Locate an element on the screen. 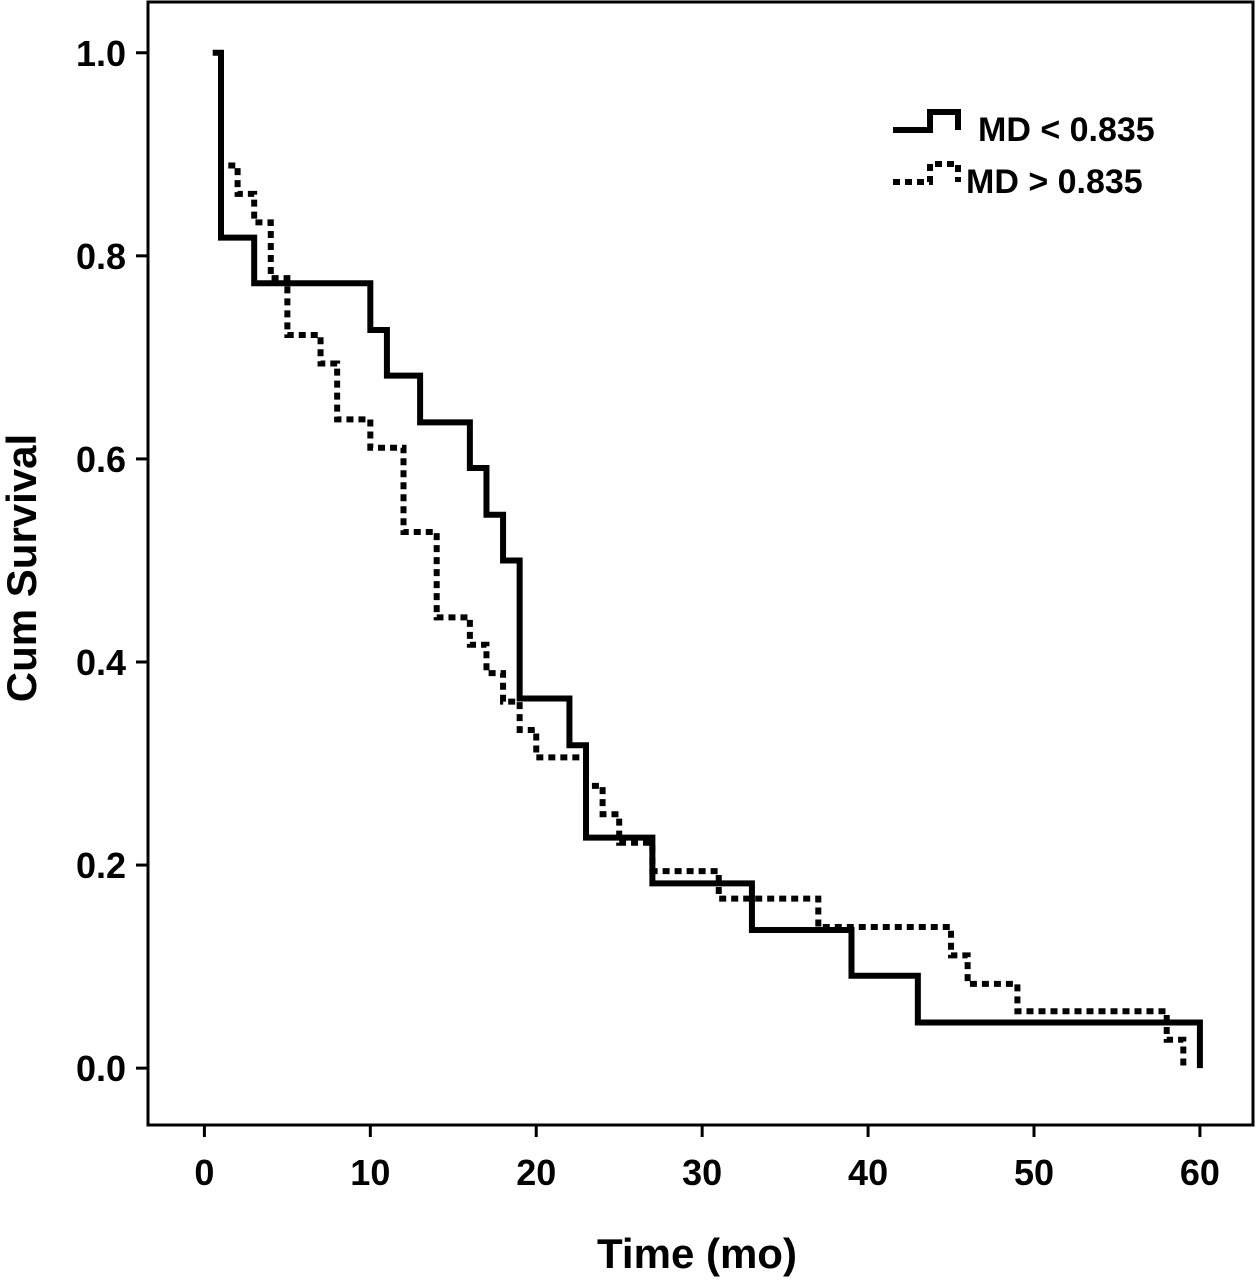 This screenshot has height=1280, width=1256. legend-label-md-above: MD > 0.835 is located at coordinates (1054, 182).